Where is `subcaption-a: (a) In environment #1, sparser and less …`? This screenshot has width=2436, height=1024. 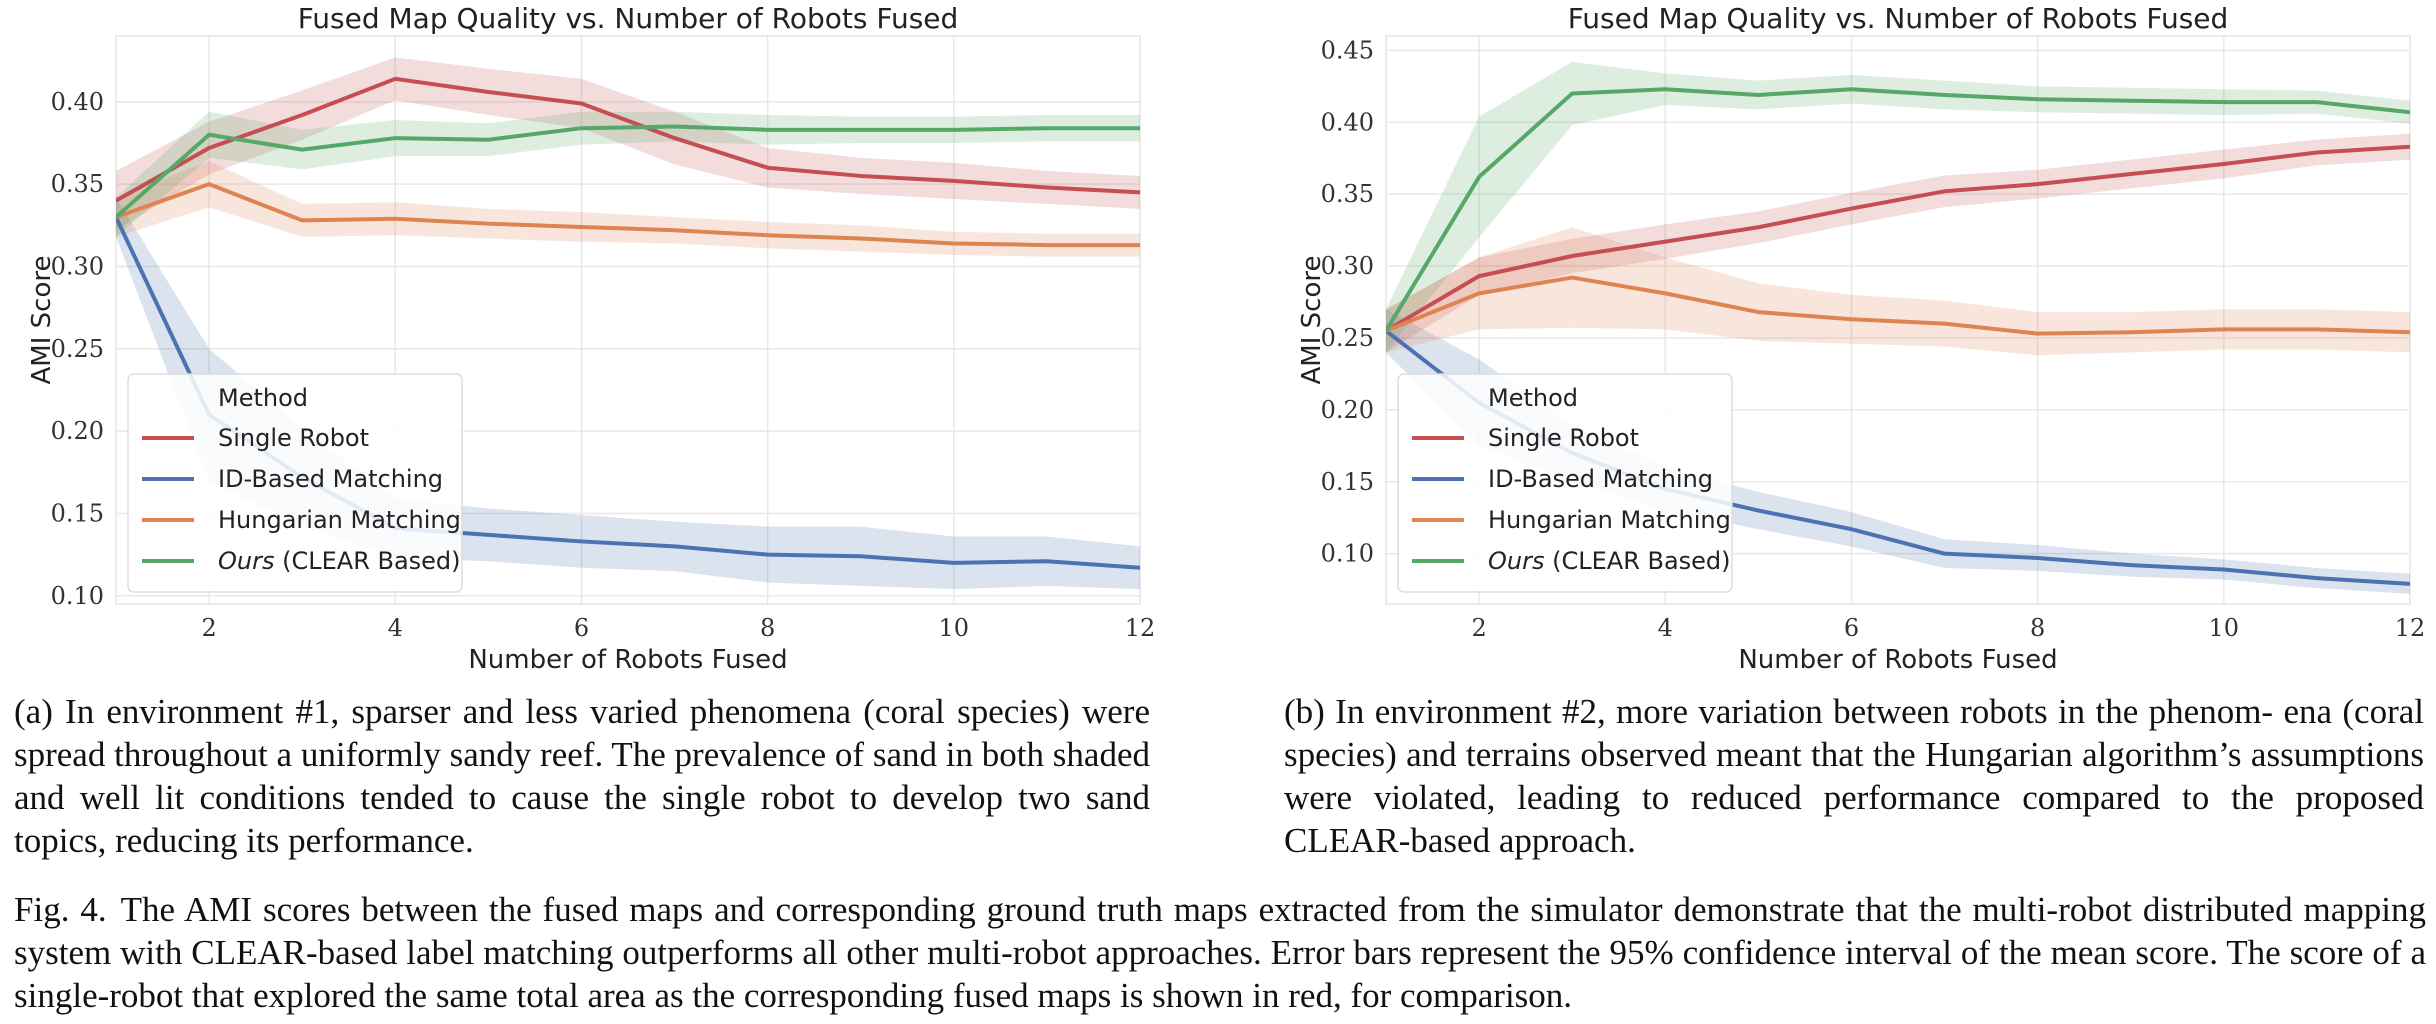 subcaption-a: (a) In environment #1, sparser and less … is located at coordinates (582, 776).